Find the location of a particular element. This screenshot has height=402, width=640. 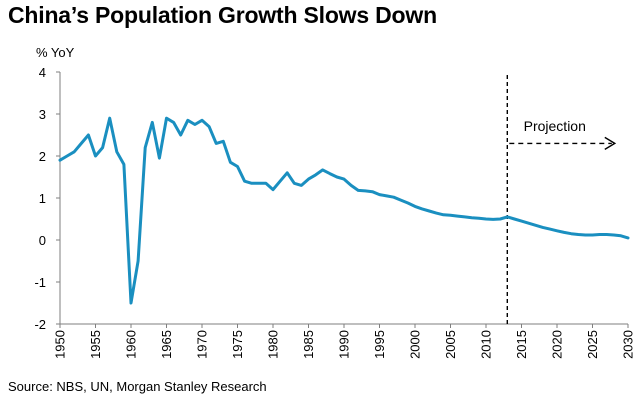

projection-arrowhead is located at coordinates (610, 143).